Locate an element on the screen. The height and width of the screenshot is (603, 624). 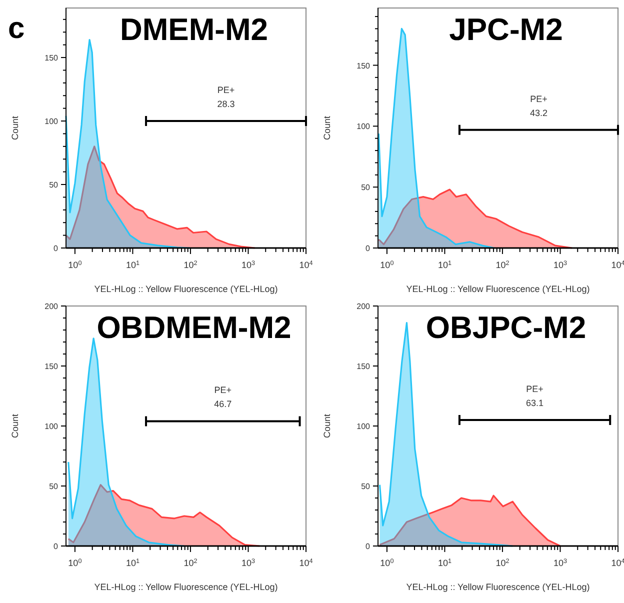
chart-title: OBDMEM-M2 is located at coordinates (194, 327).